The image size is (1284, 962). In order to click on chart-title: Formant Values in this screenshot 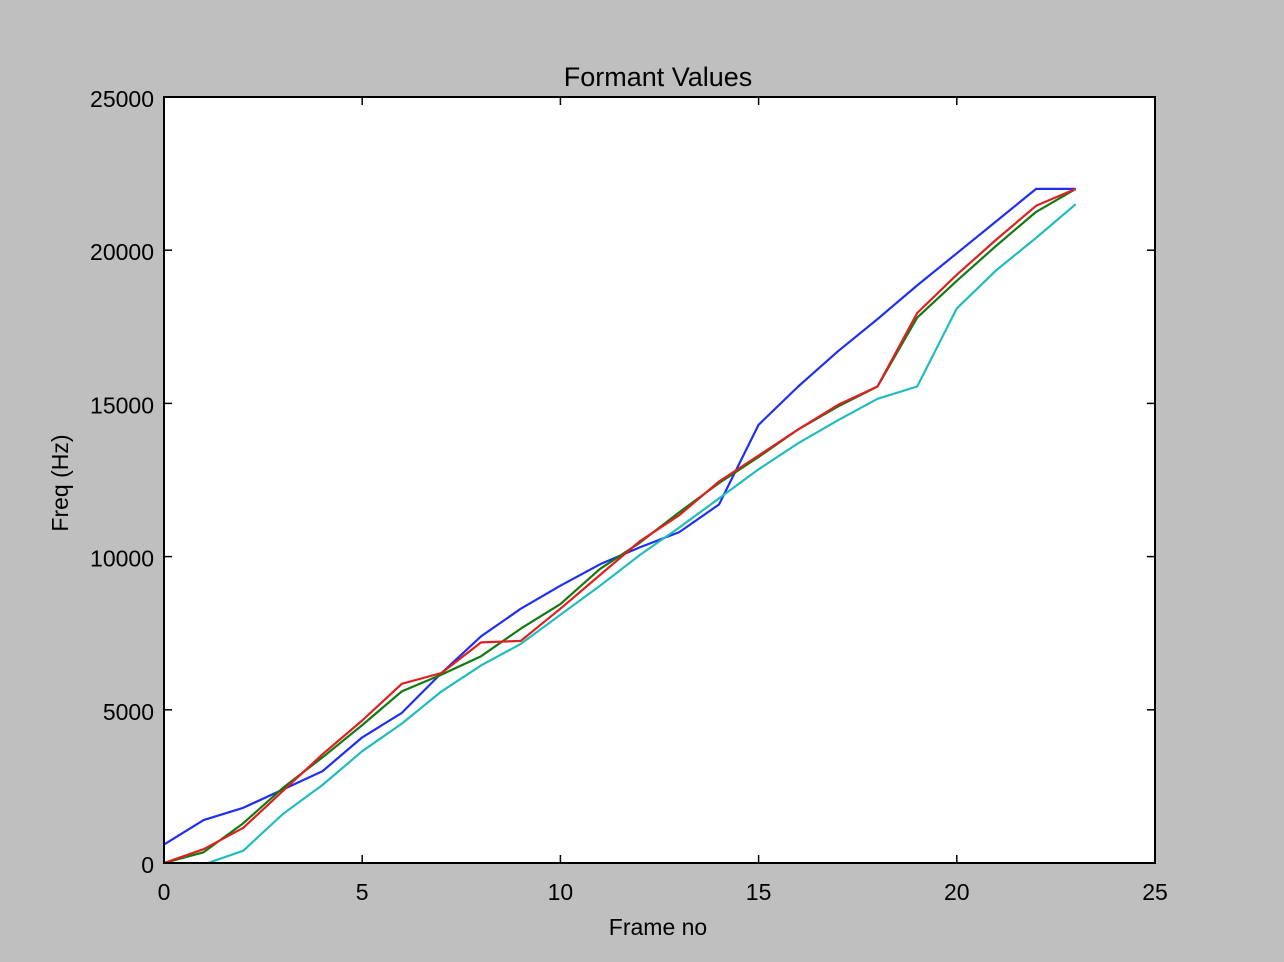, I will do `click(658, 77)`.